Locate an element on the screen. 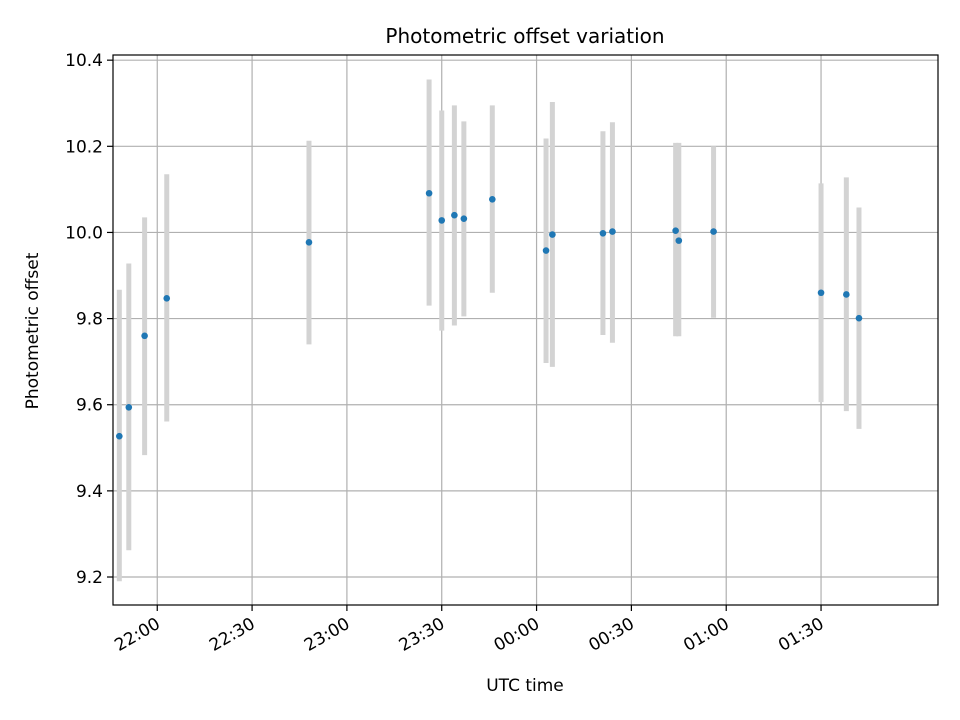 This screenshot has width=960, height=720. y-tick-label: 9.8 is located at coordinates (89, 320).